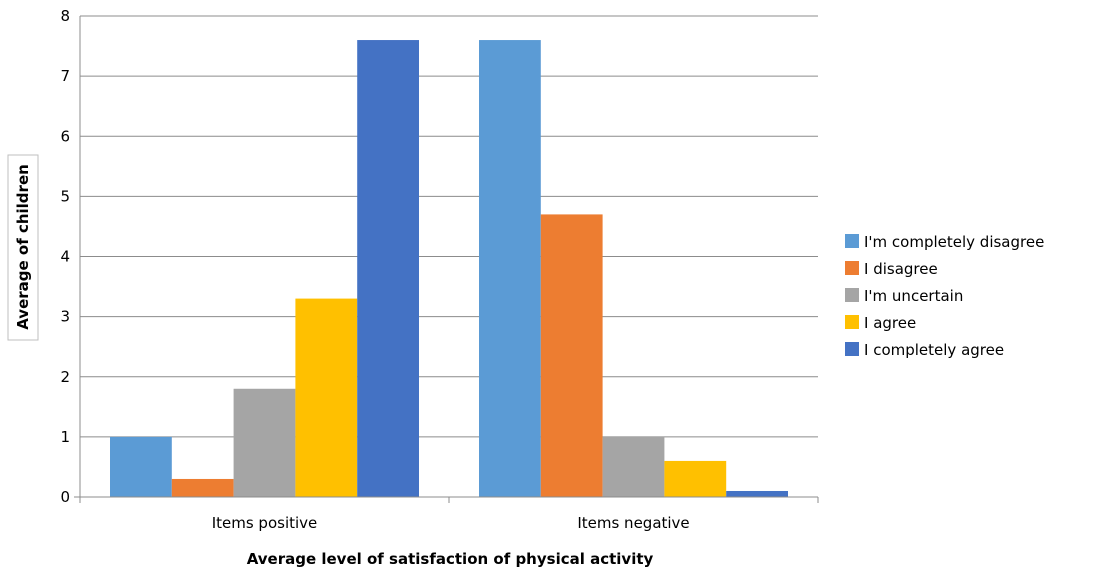 The width and height of the screenshot is (1105, 571). Describe the element at coordinates (65, 76) in the screenshot. I see `y-tick-label: 7` at that location.